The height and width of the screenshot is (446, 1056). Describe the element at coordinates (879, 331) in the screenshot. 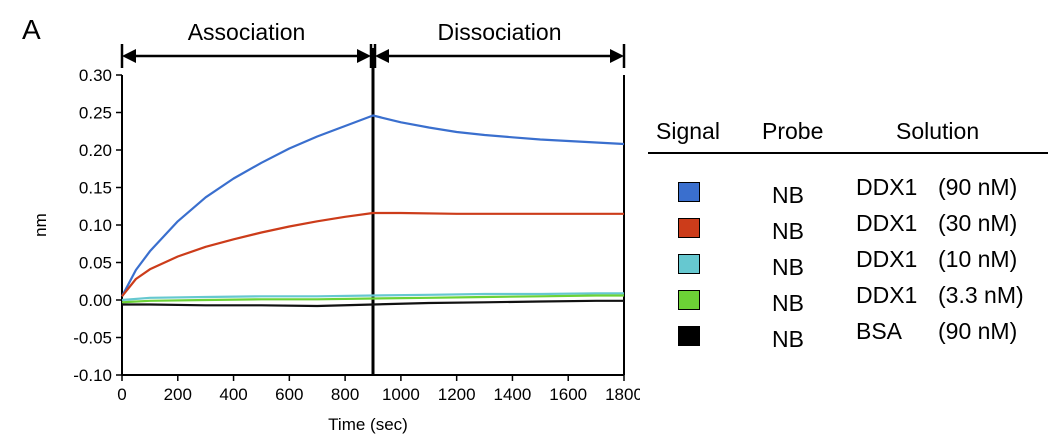

I see `legend-solution: BSA` at that location.